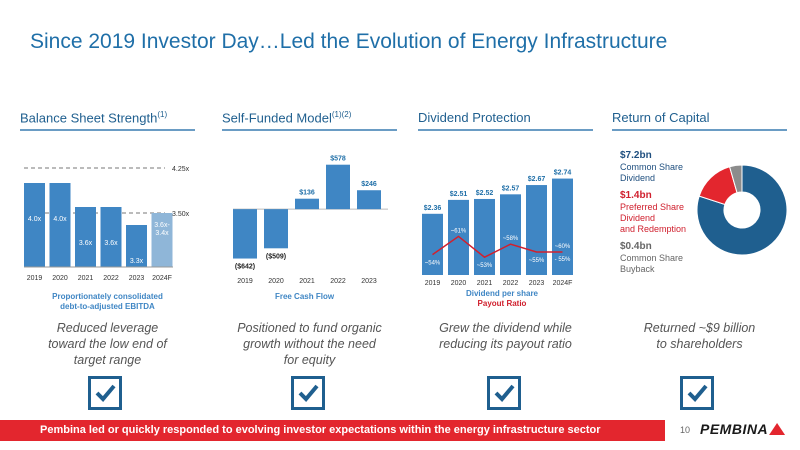  What do you see at coordinates (181, 169) in the screenshot?
I see `reference-label: 4.25x` at bounding box center [181, 169].